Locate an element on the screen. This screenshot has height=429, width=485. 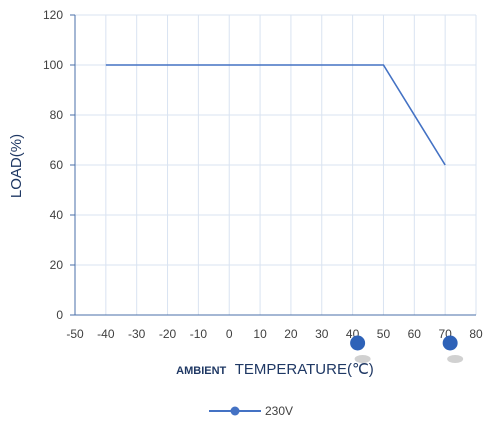
x-tick-label: 20 is located at coordinates (291, 334).